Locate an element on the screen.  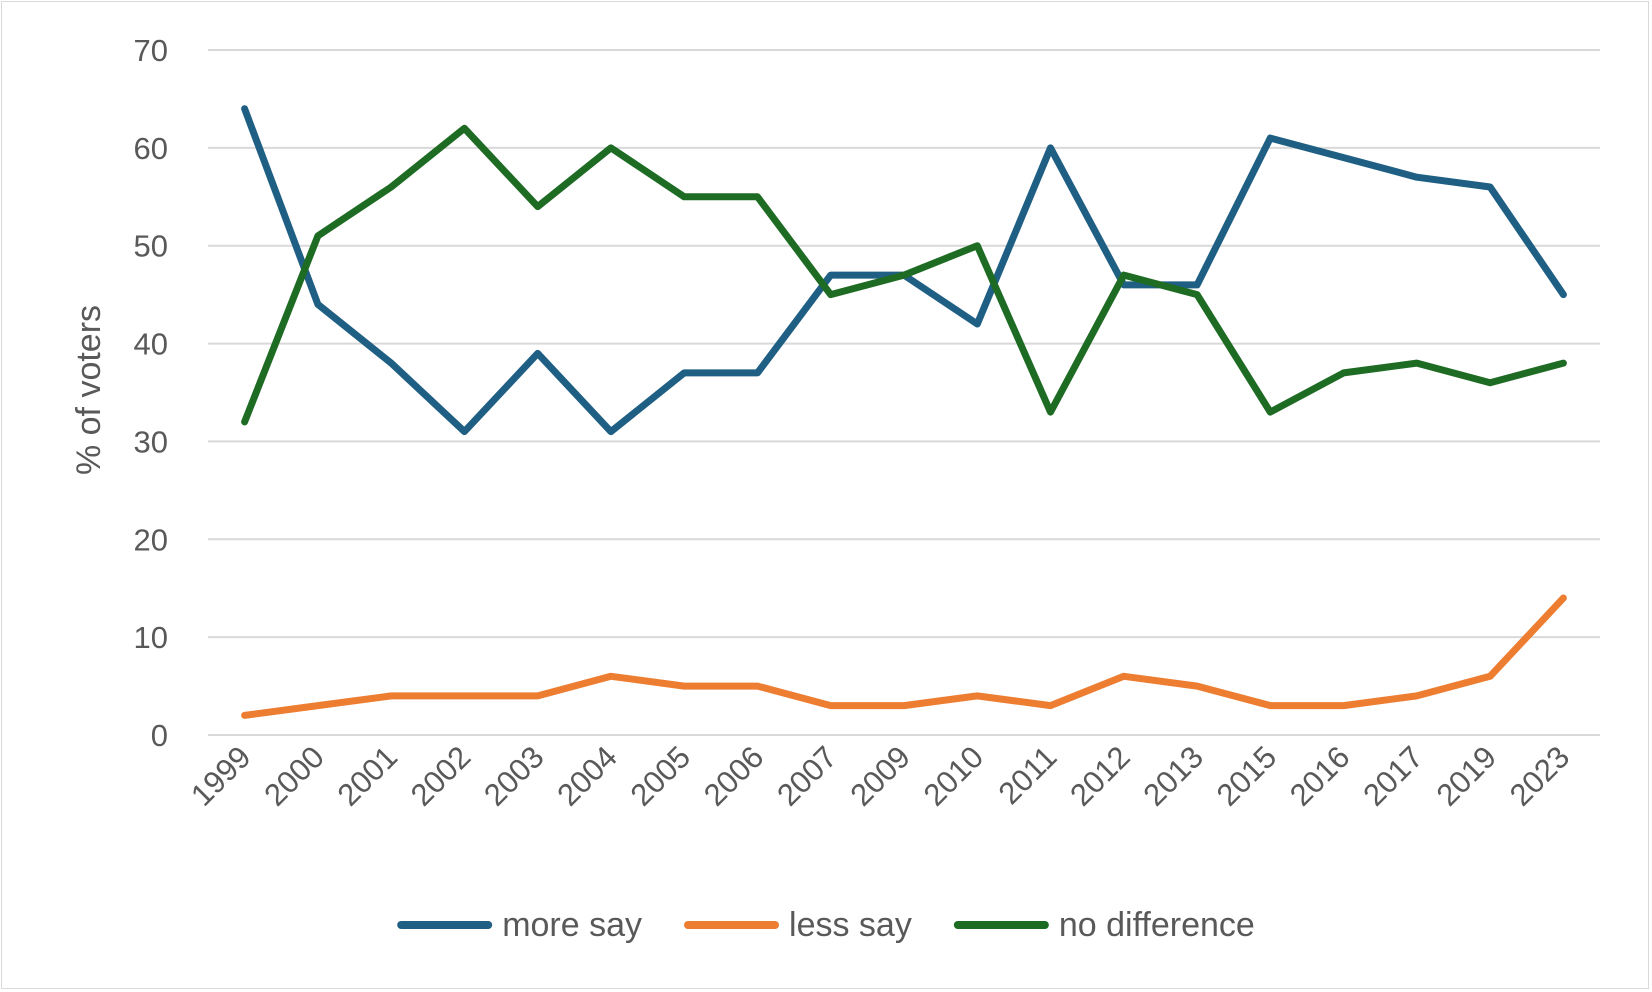
x-tick-label: 2006 is located at coordinates (734, 776).